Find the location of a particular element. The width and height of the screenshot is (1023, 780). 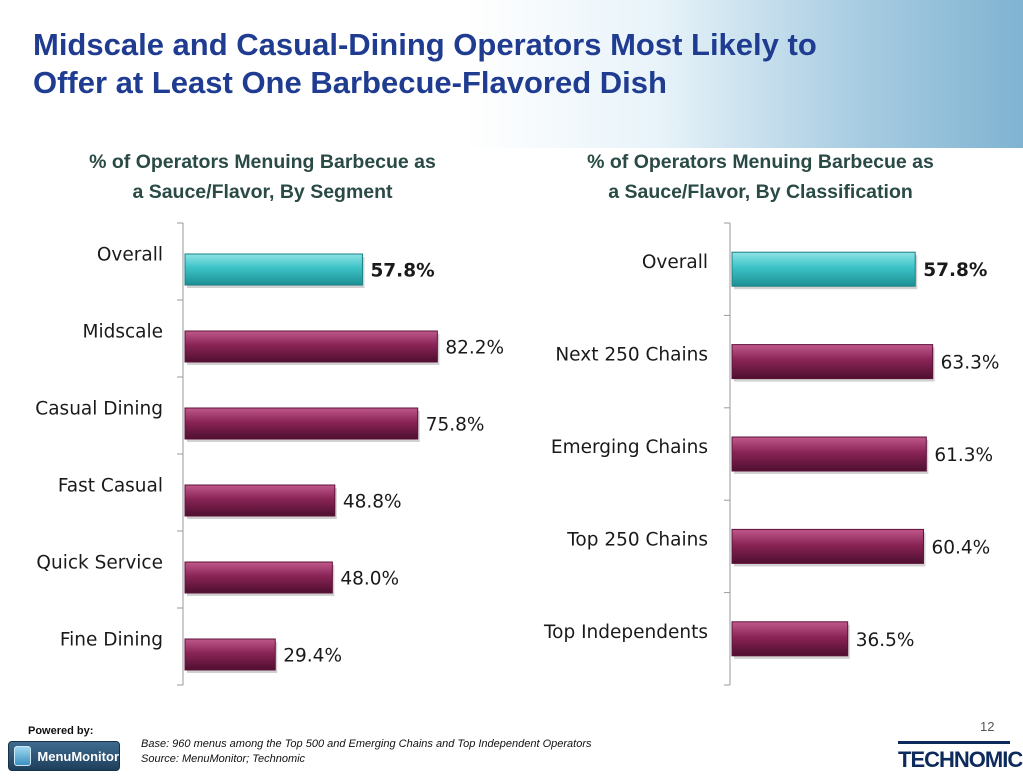

cls-bar-top-250-chains is located at coordinates (827, 546).